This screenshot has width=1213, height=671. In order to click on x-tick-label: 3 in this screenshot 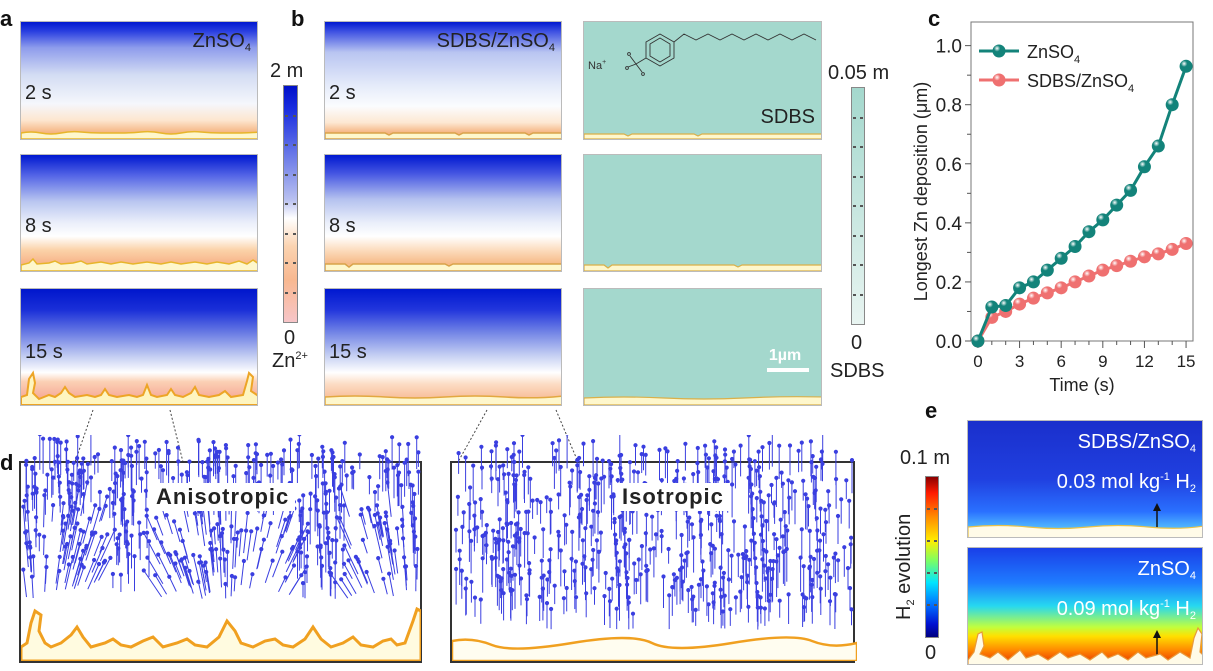, I will do `click(1019, 361)`.